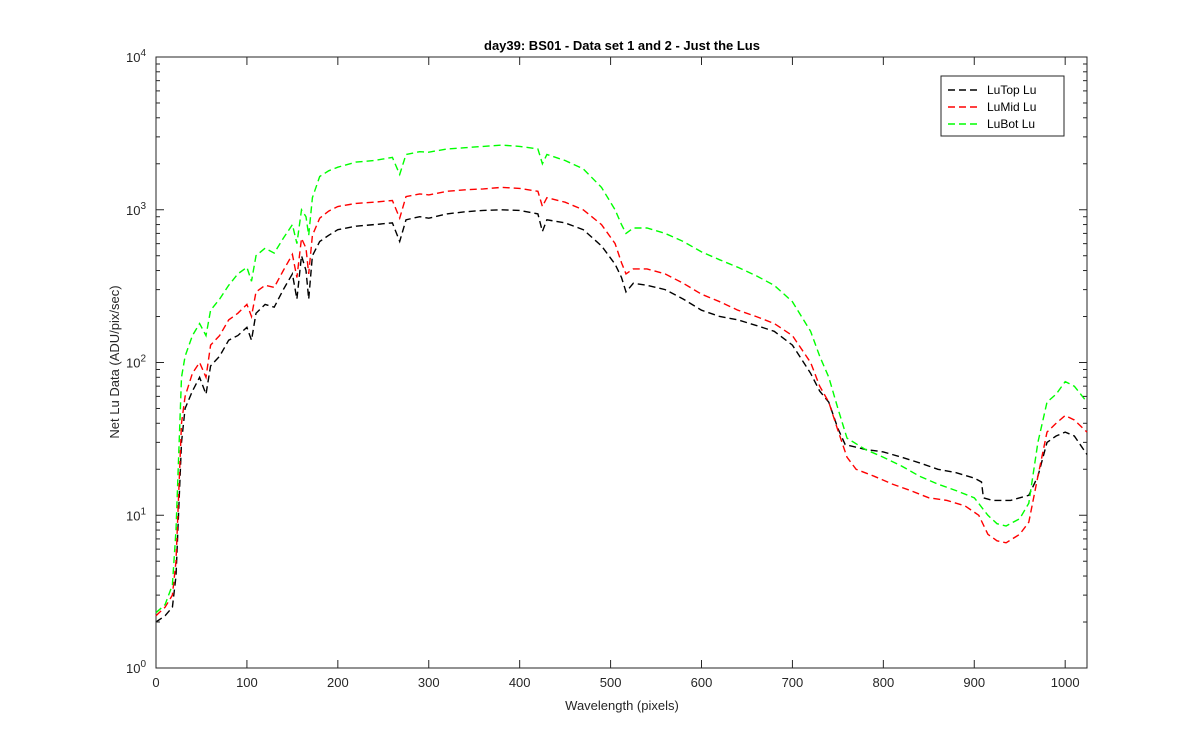 The height and width of the screenshot is (750, 1200). Describe the element at coordinates (143, 53) in the screenshot. I see `y-tick-exp: 4` at that location.